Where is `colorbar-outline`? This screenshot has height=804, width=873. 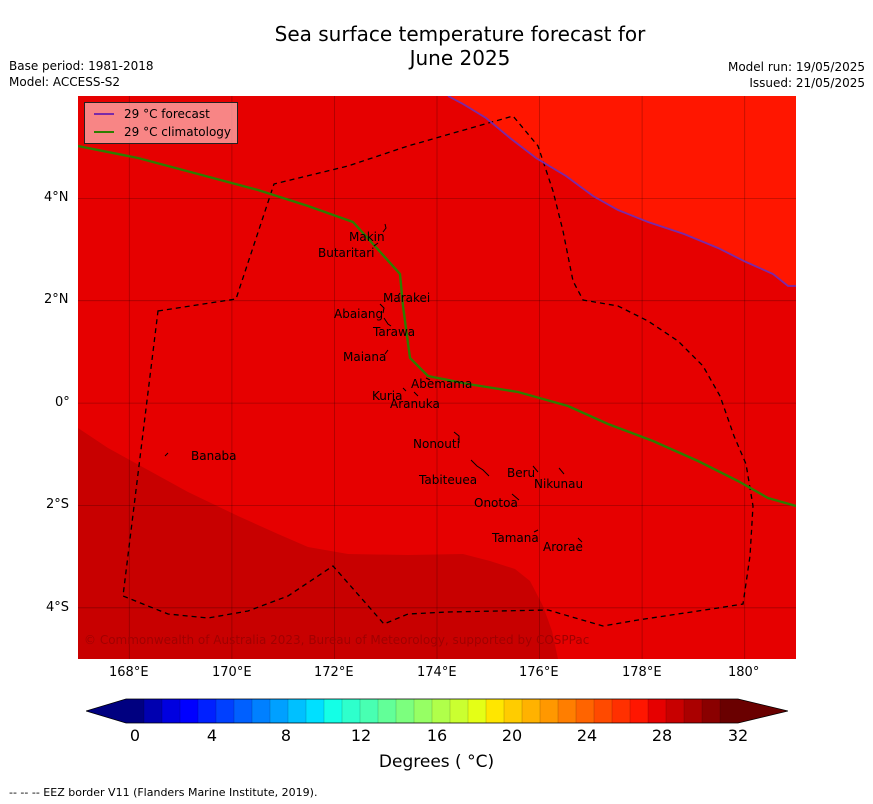 colorbar-outline is located at coordinates (437, 711).